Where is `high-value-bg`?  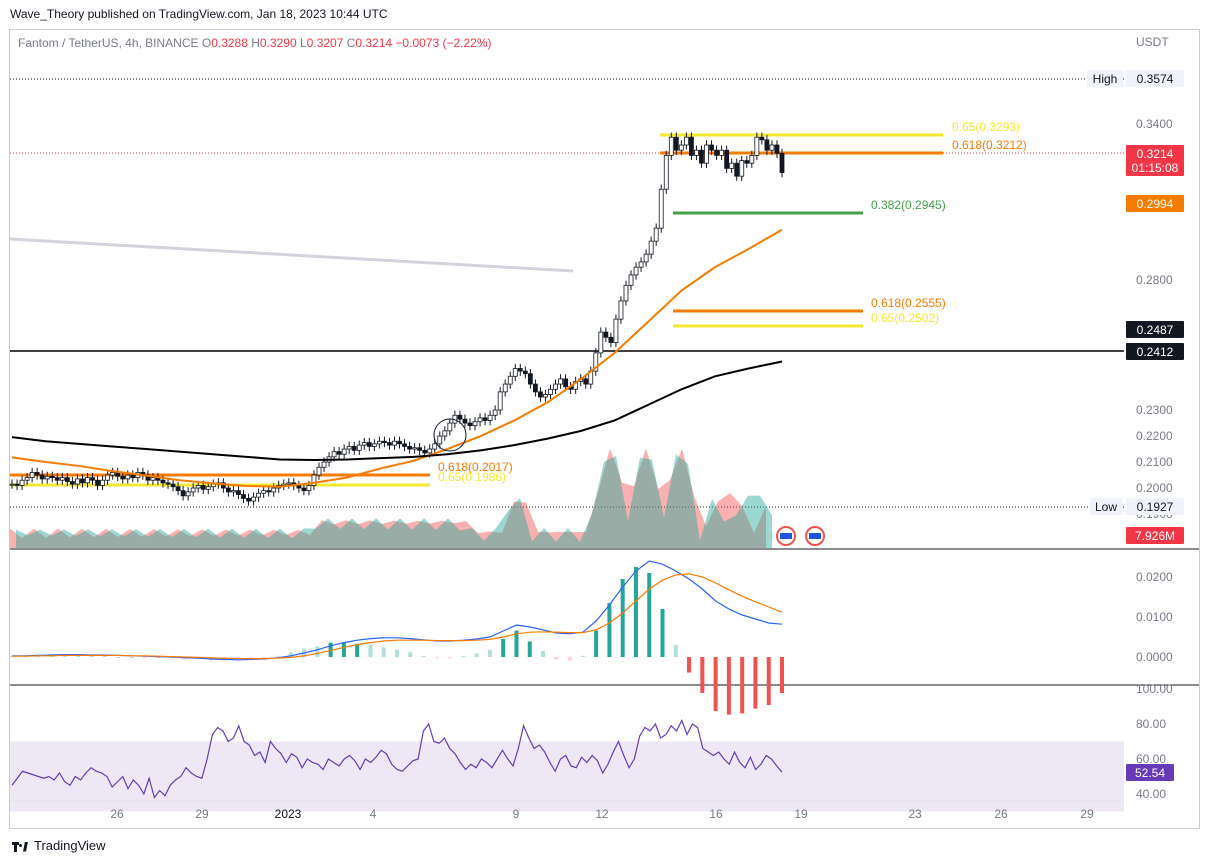 high-value-bg is located at coordinates (1155, 78).